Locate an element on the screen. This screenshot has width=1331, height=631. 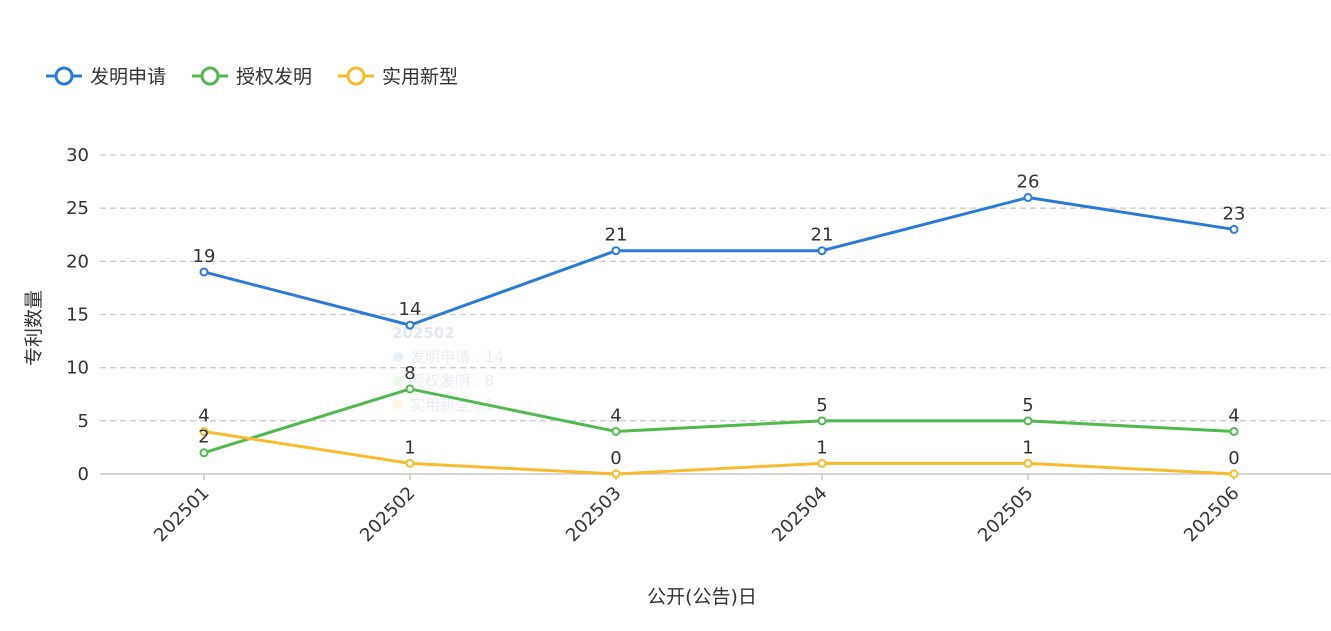
x-axis-title: 公开(公告)日 is located at coordinates (702, 597).